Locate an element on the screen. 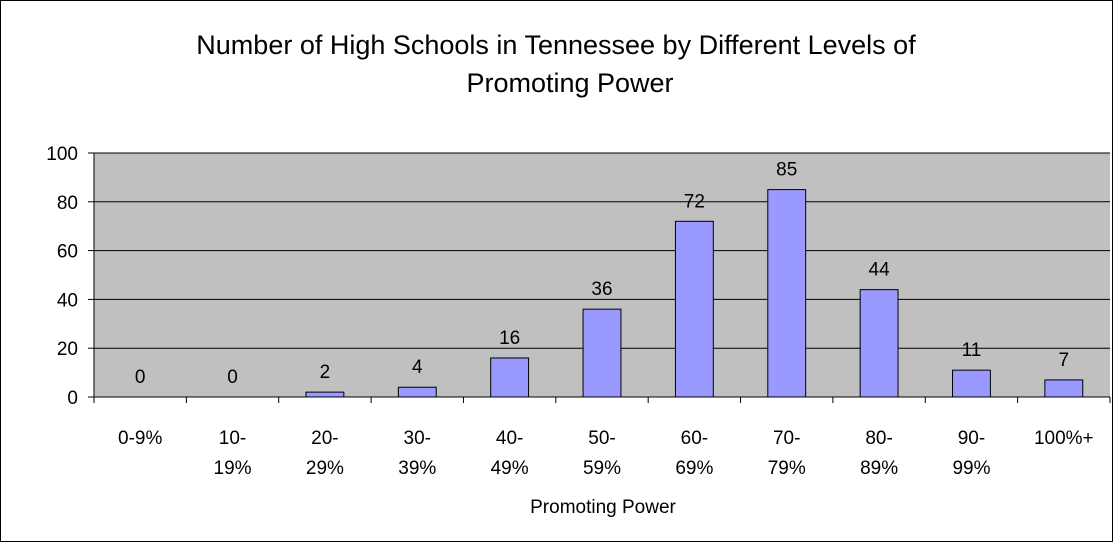  data-label-7: 85 is located at coordinates (786, 170).